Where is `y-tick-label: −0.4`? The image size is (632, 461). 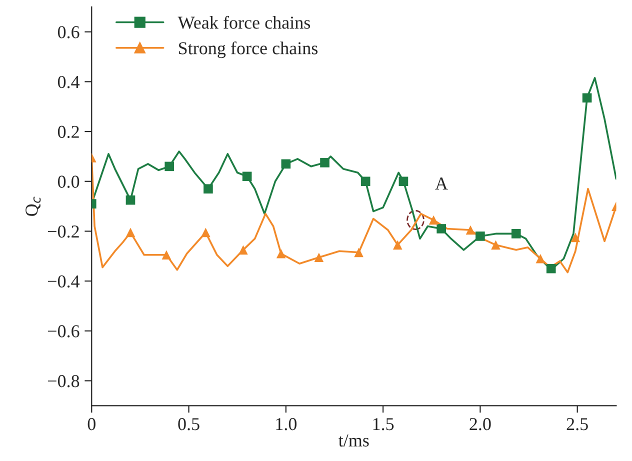 y-tick-label: −0.4 is located at coordinates (64, 281).